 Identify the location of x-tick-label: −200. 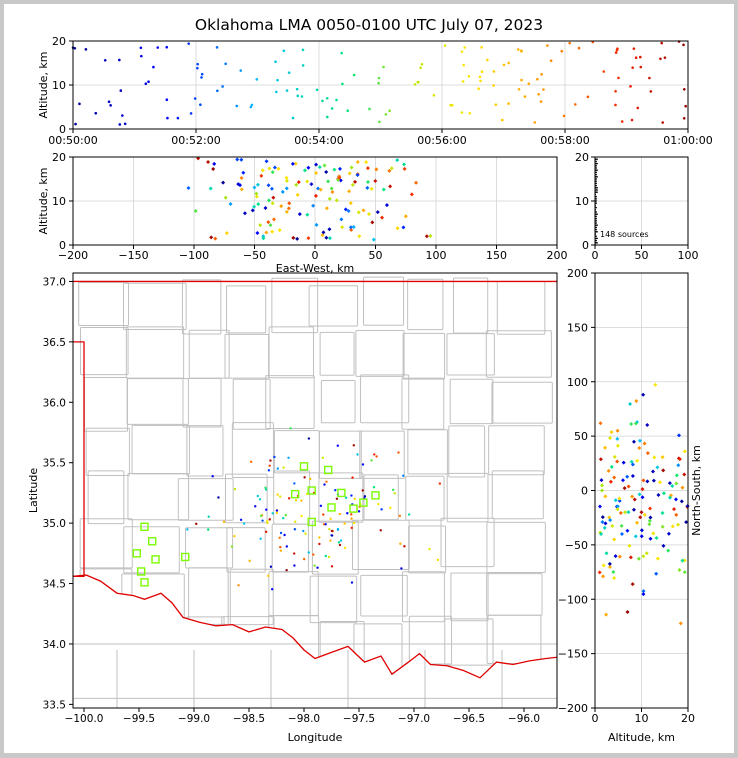
(73, 255).